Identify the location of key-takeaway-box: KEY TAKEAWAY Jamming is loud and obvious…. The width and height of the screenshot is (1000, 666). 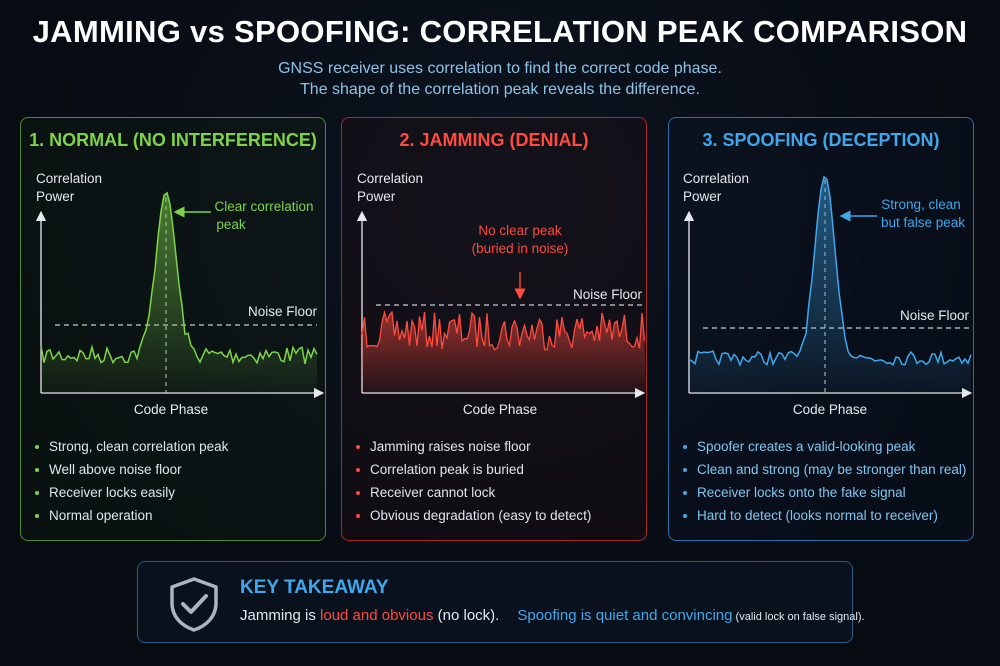
(501, 602).